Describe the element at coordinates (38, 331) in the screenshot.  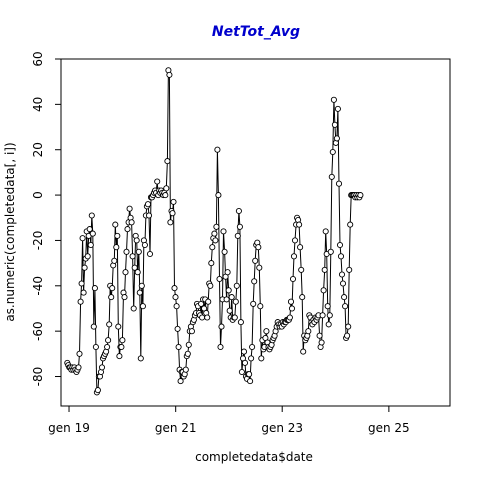
I see `y-tick-label: -60` at that location.